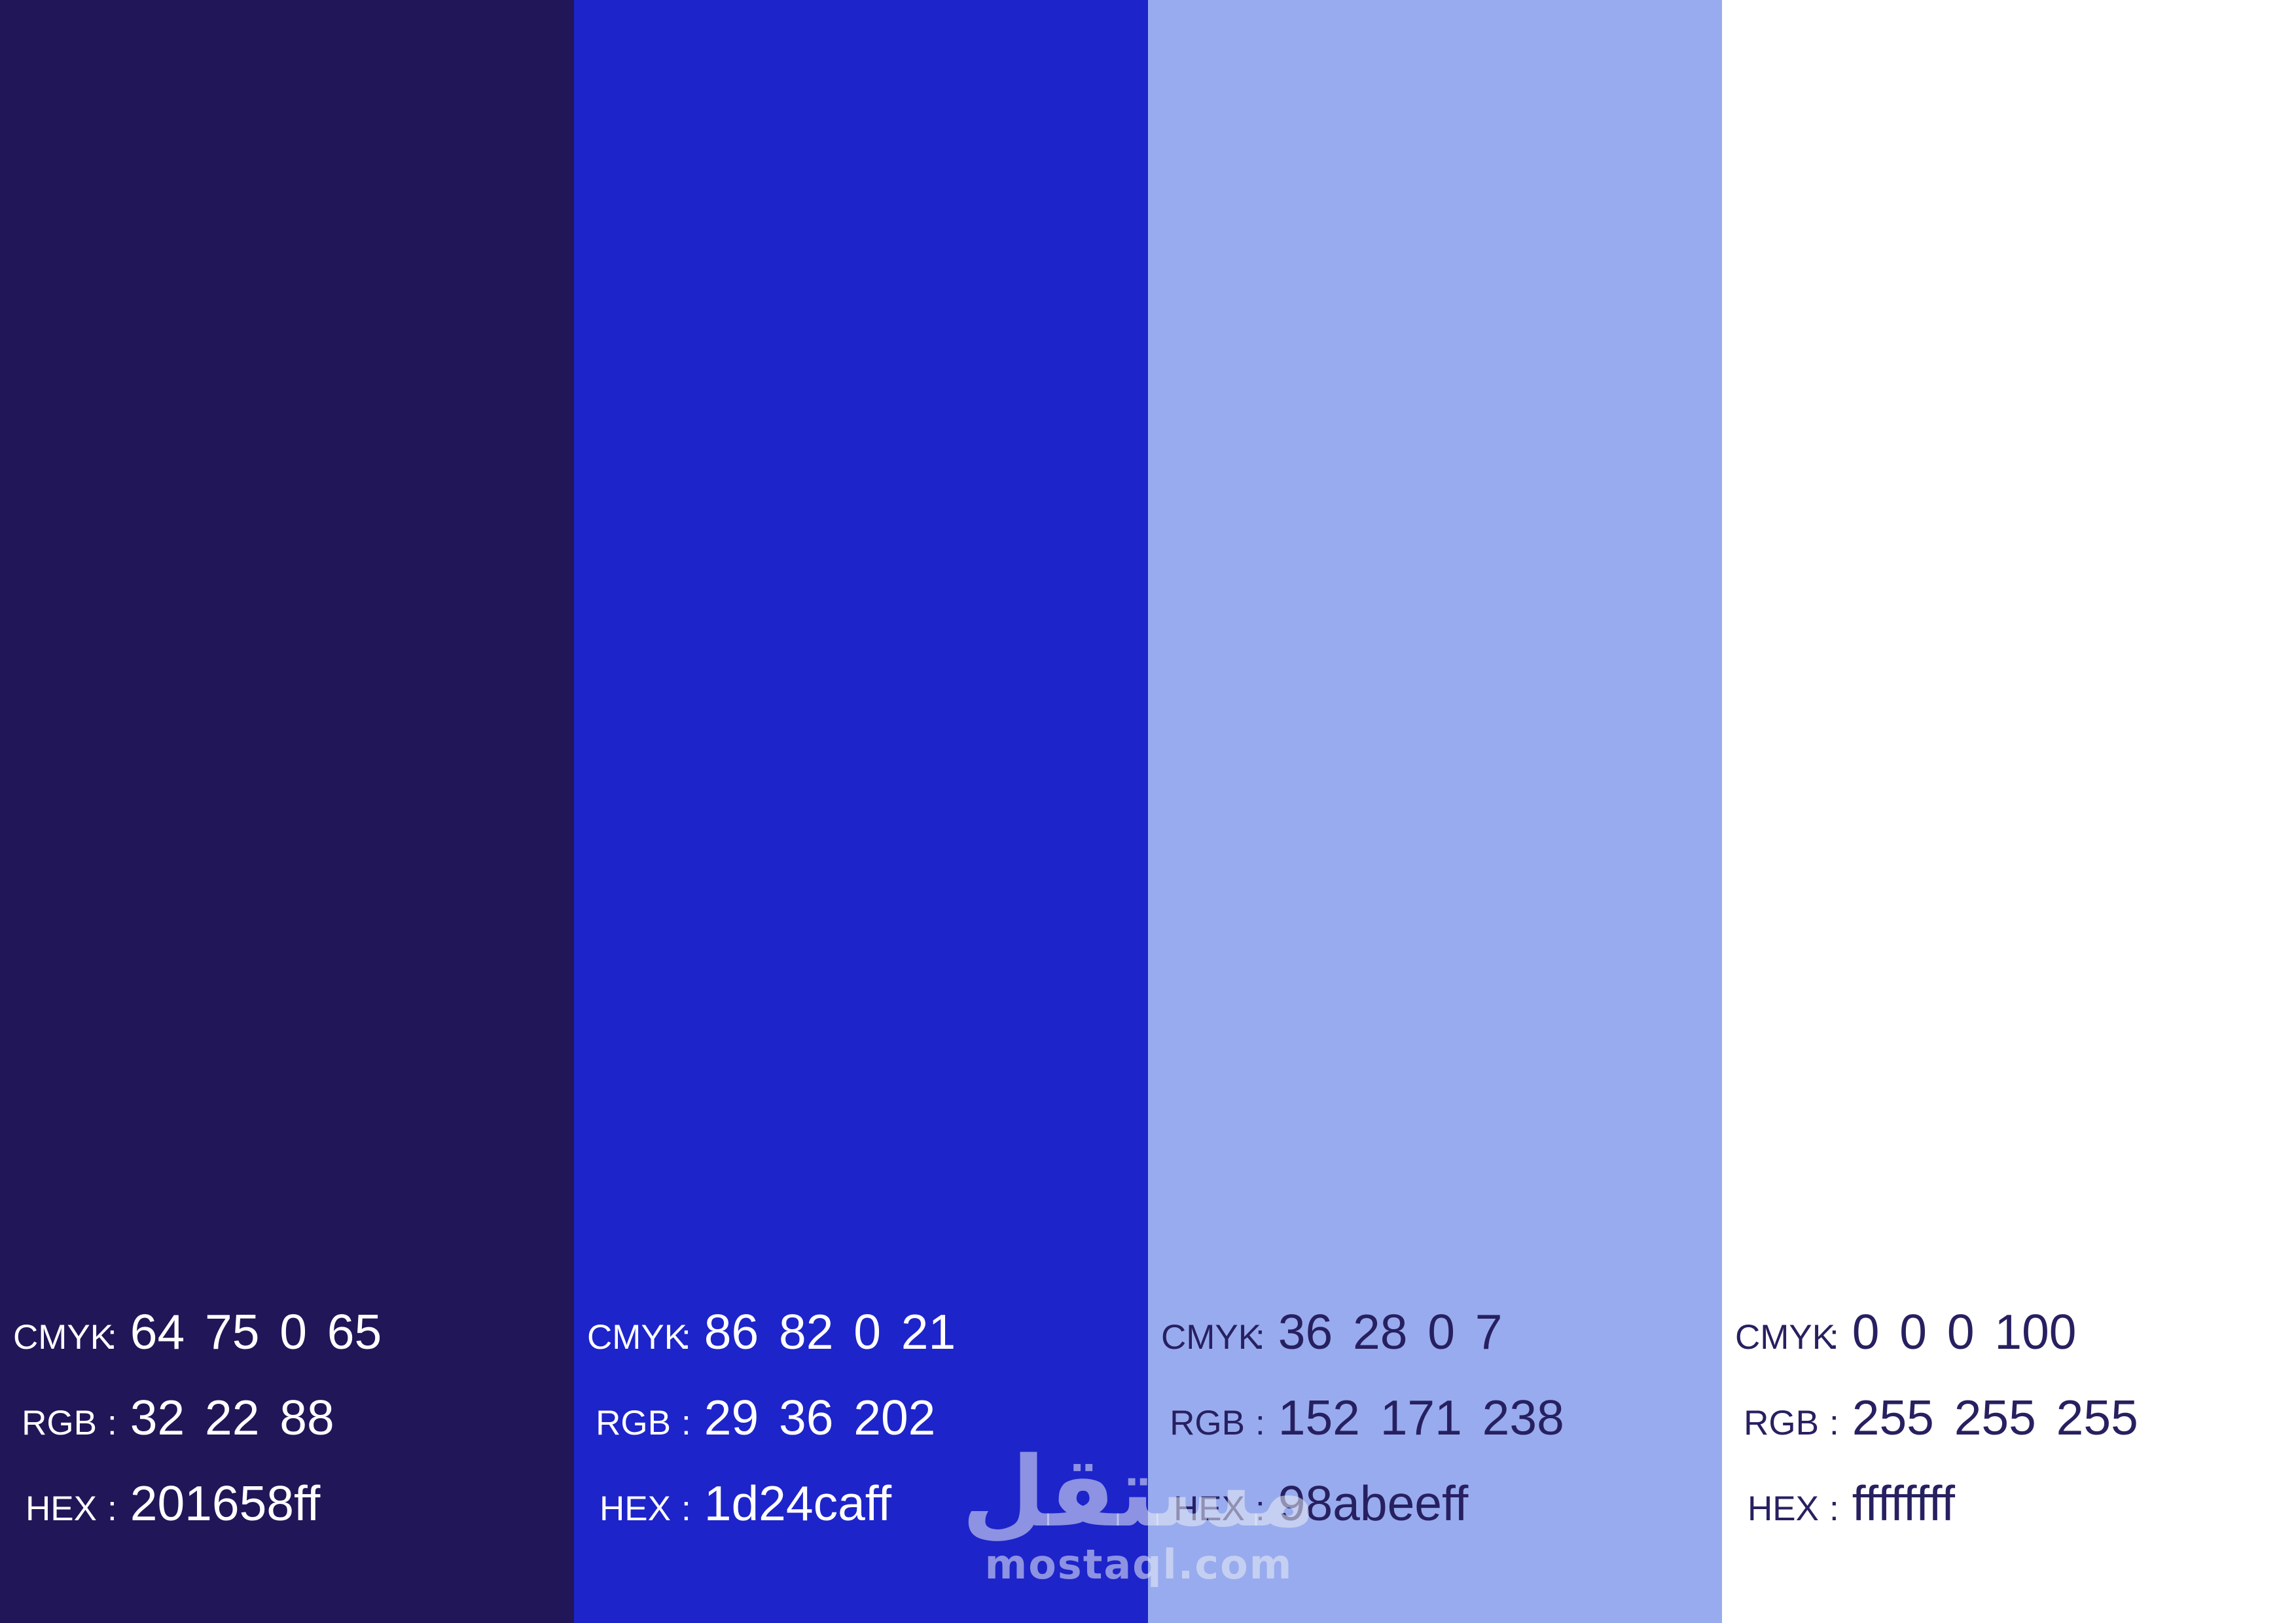 The width and height of the screenshot is (2296, 1623). I want to click on rgb-row: RGB:152 171 238, so click(1441, 1417).